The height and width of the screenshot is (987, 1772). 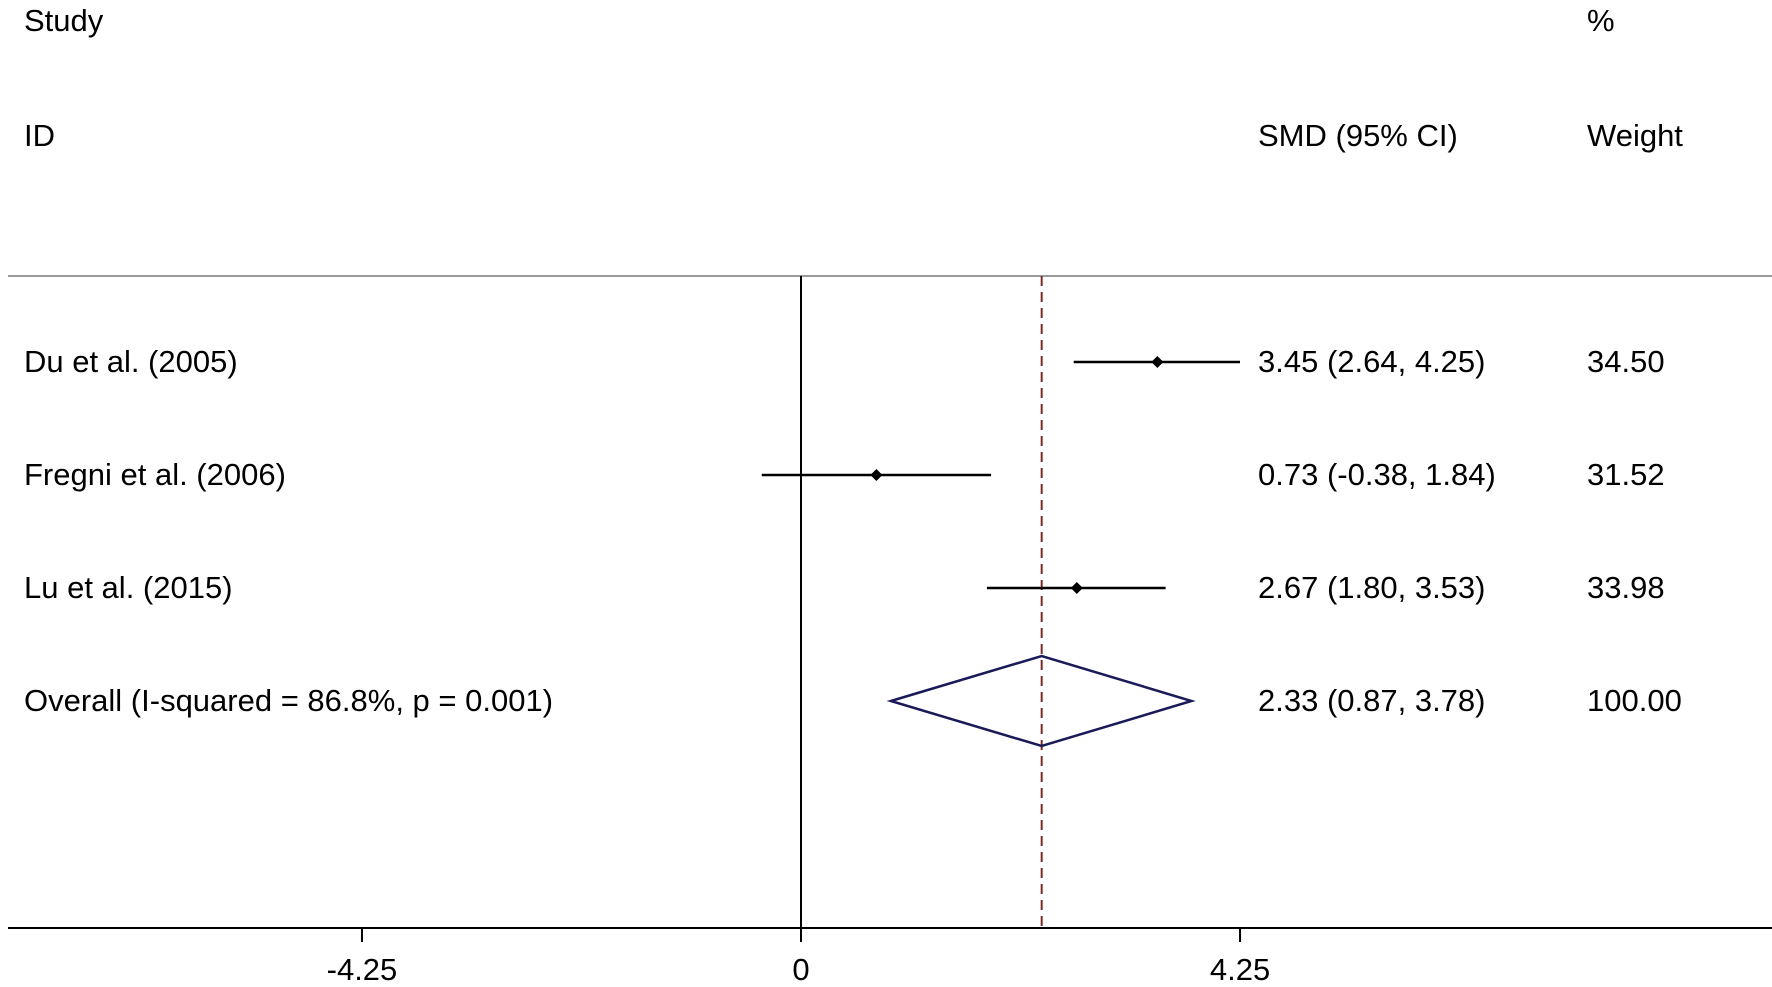 I want to click on overall-label: Overall (I-squared = 86.8%, p = 0.001), so click(x=288, y=700).